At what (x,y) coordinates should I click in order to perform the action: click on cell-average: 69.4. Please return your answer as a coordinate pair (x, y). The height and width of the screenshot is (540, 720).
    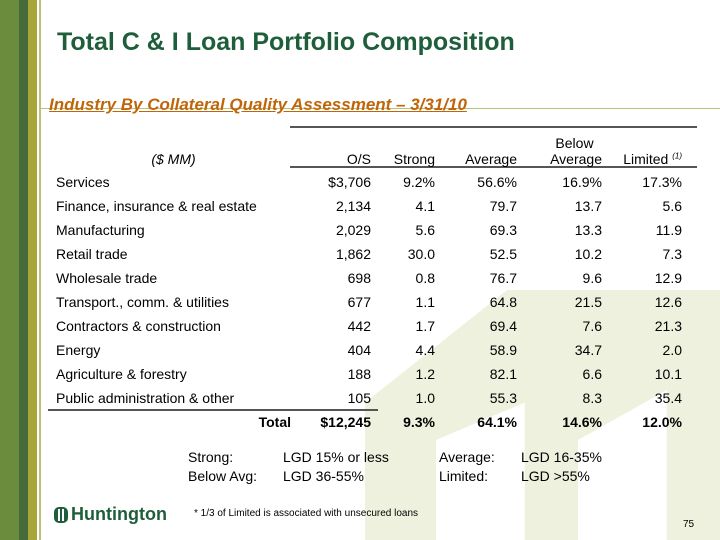
    Looking at the image, I should click on (503, 326).